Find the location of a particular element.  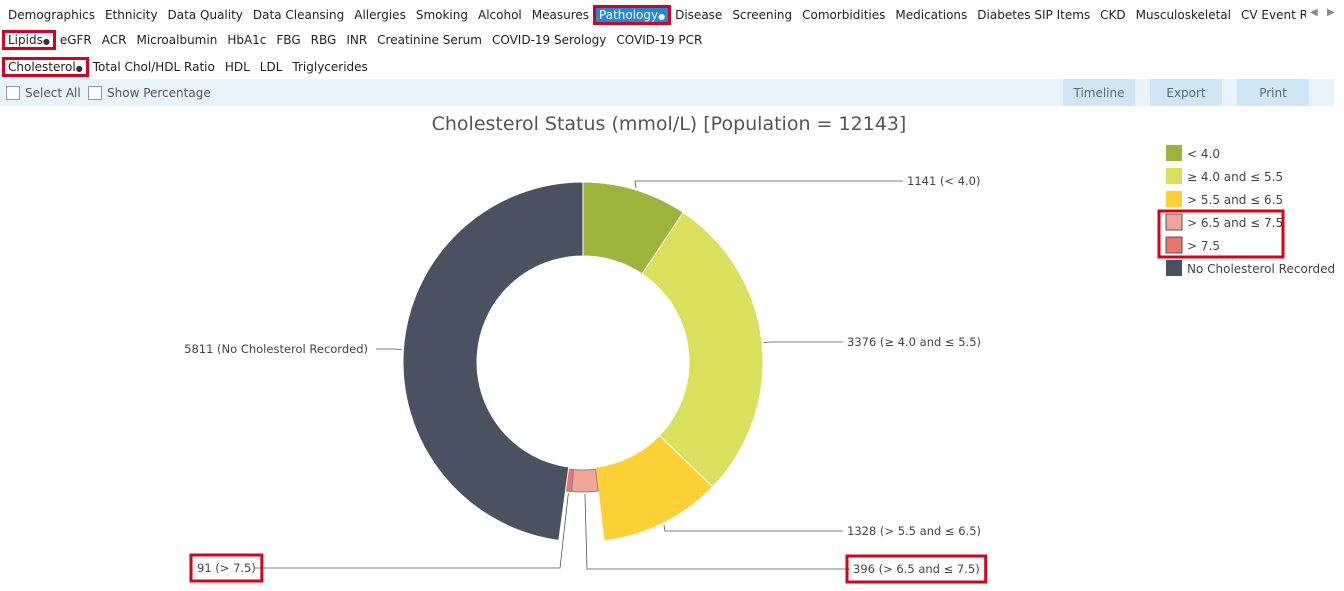

tab-demographics: Demographics is located at coordinates (51, 15).